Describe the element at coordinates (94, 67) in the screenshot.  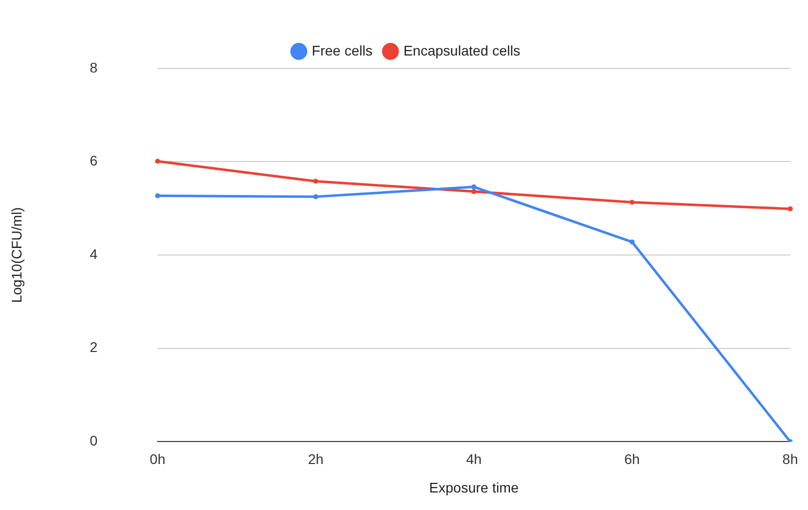
I see `y-tick-label: 8` at that location.